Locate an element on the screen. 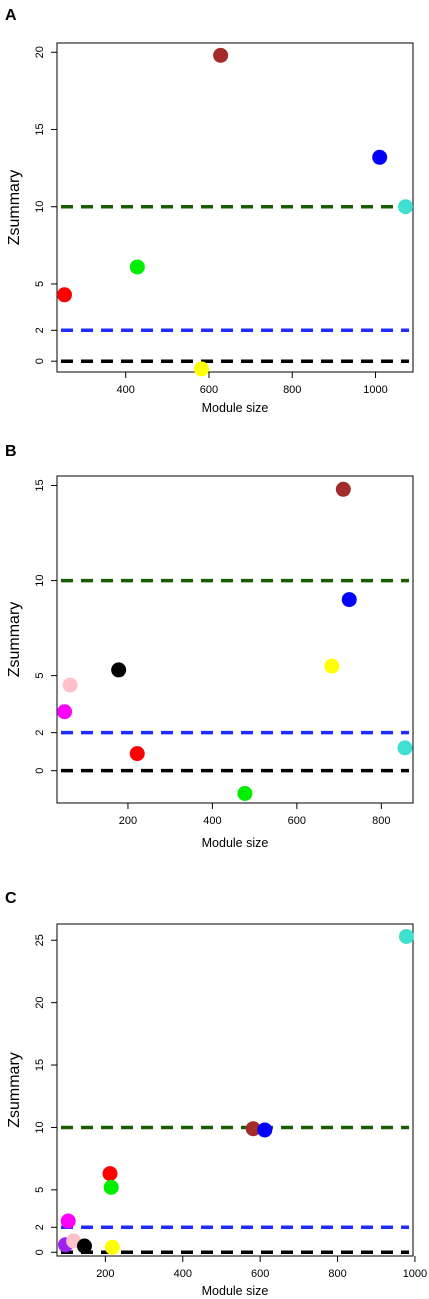 Image resolution: width=429 pixels, height=1299 pixels. panel-label-b: B is located at coordinates (11, 451).